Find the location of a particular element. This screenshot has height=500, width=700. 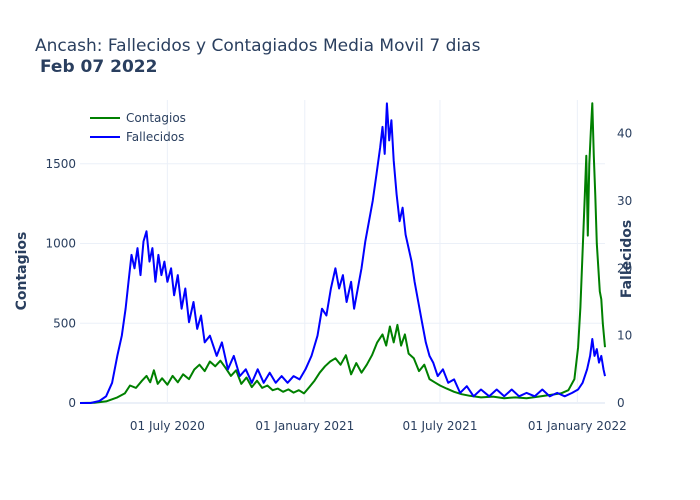

y2-tick-label: 30 is located at coordinates (624, 201).